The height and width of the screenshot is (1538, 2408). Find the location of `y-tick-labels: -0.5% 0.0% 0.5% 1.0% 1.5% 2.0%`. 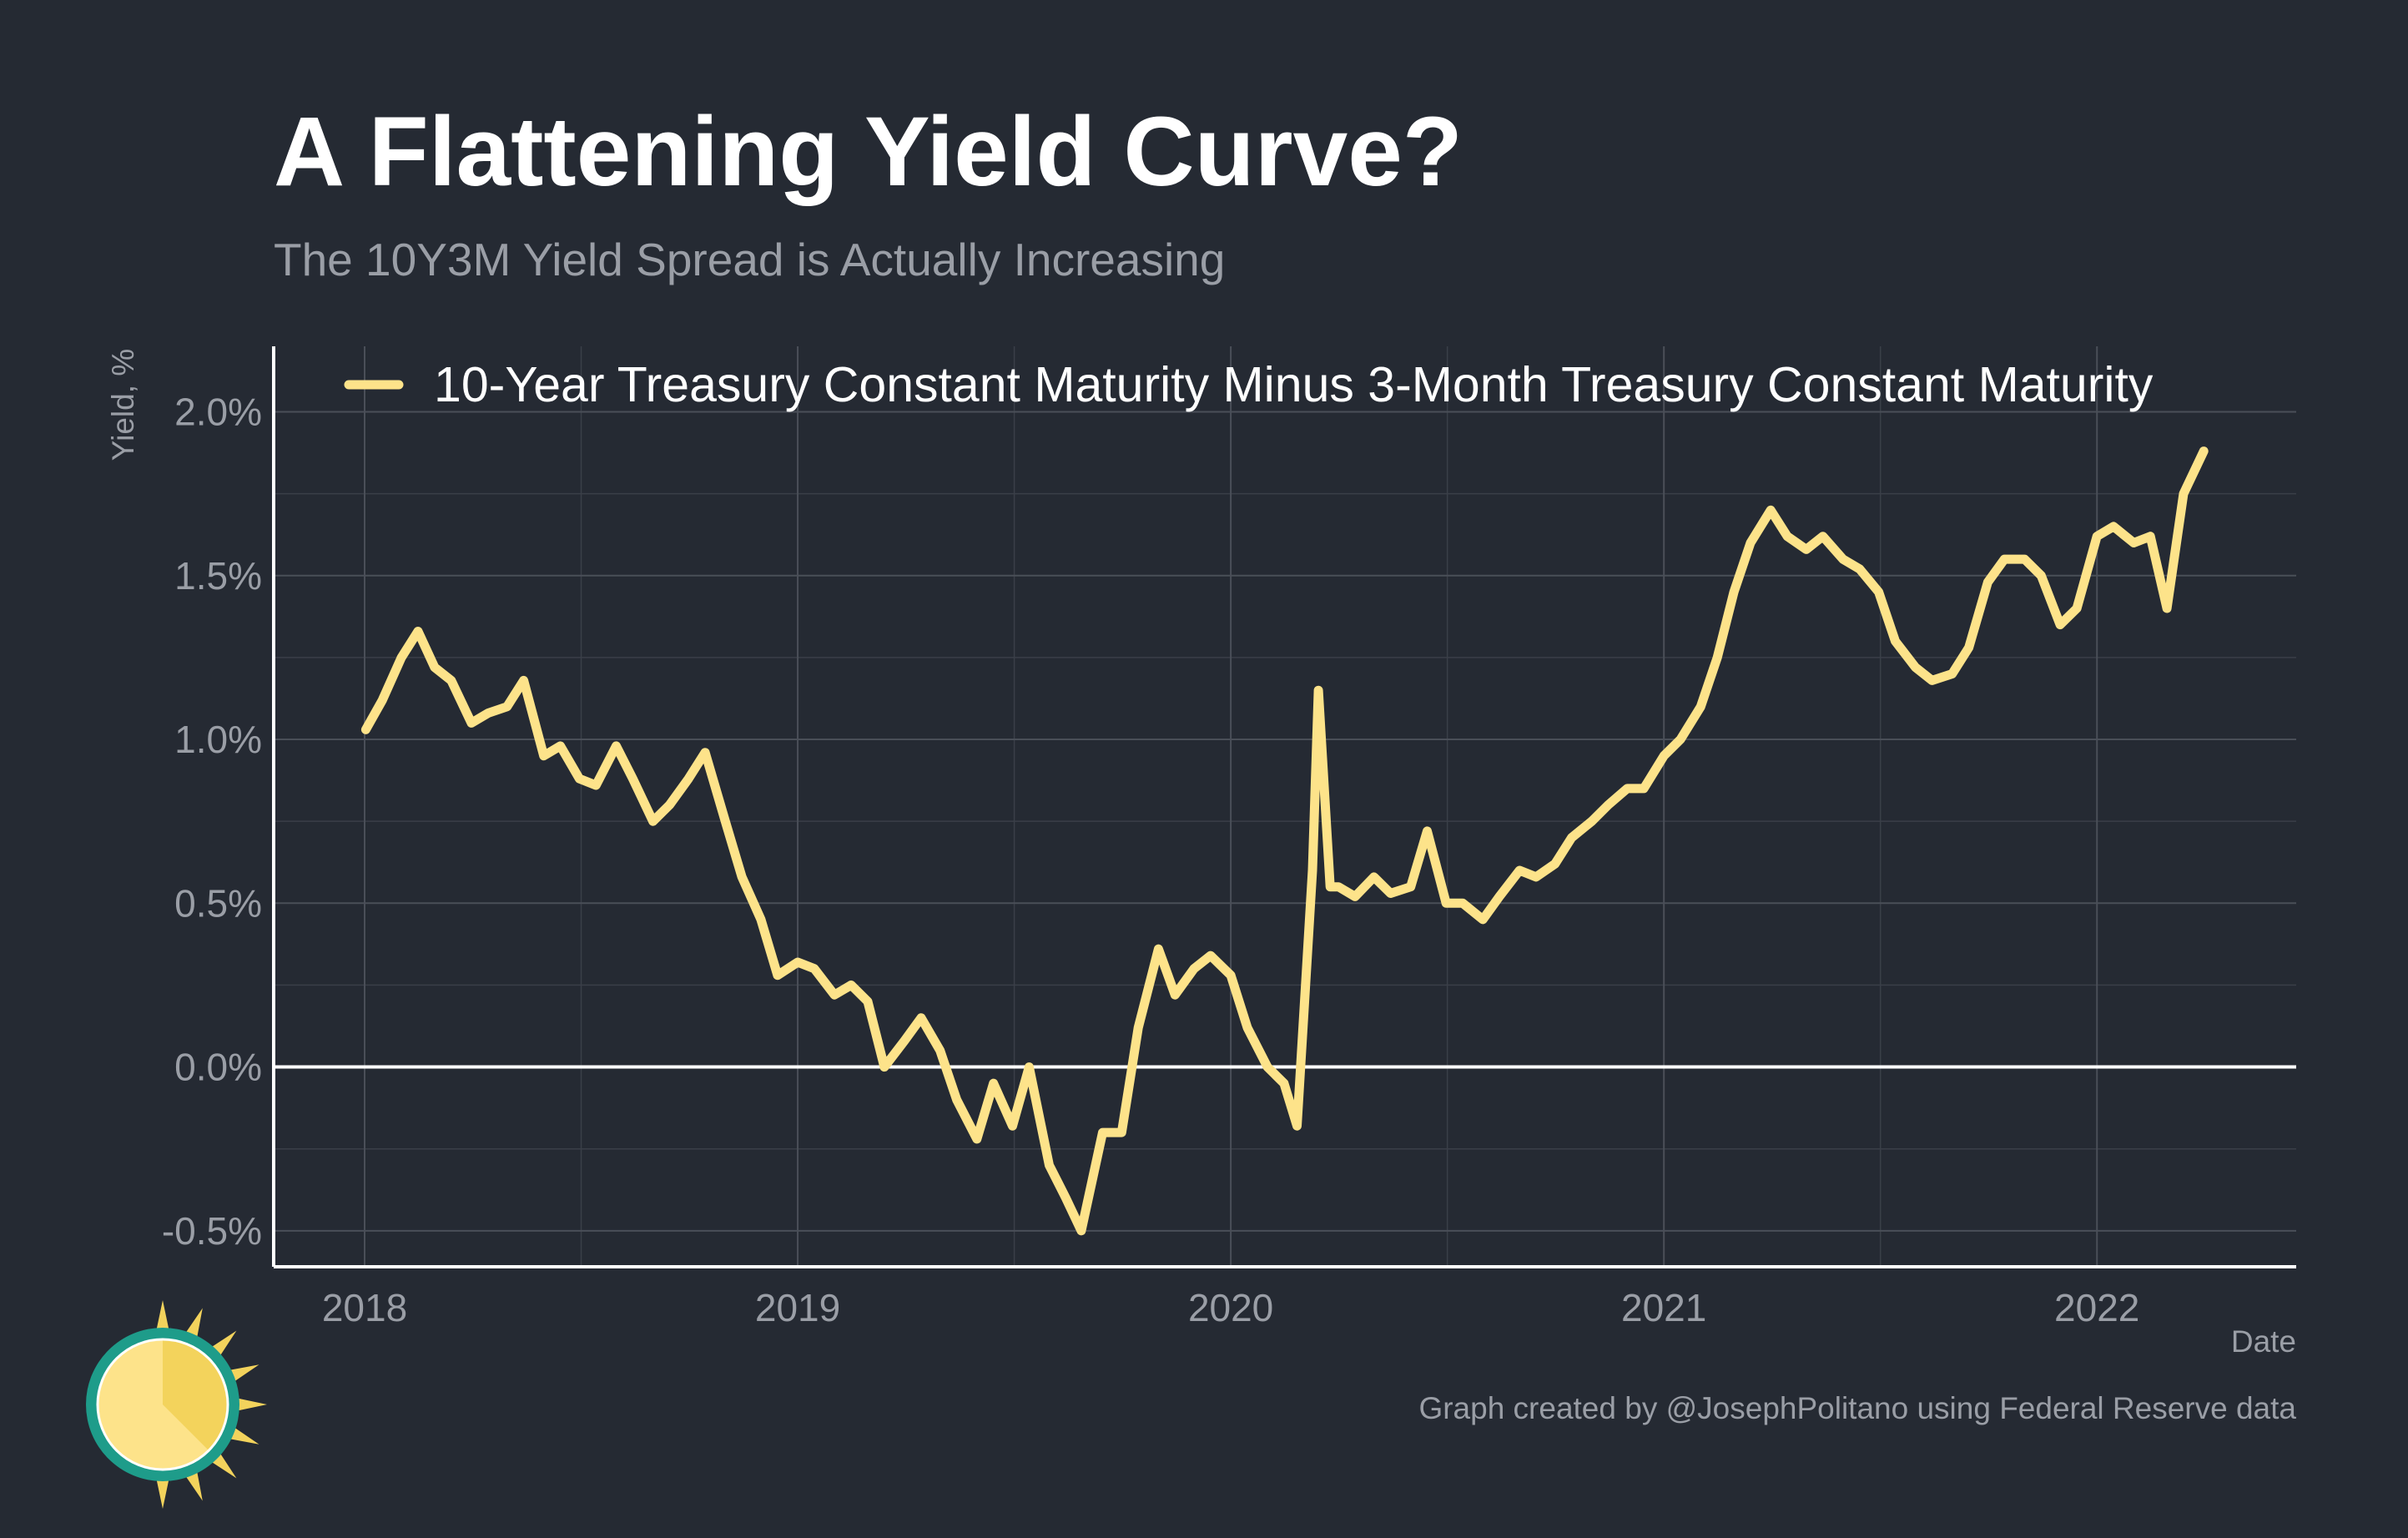

y-tick-labels: -0.5% 0.0% 0.5% 1.0% 1.5% 2.0% is located at coordinates (212, 822).